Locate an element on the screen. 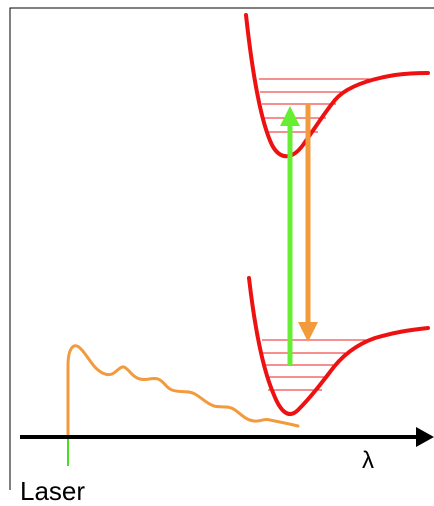 The image size is (434, 506). laser-label: Laser is located at coordinates (52, 491).